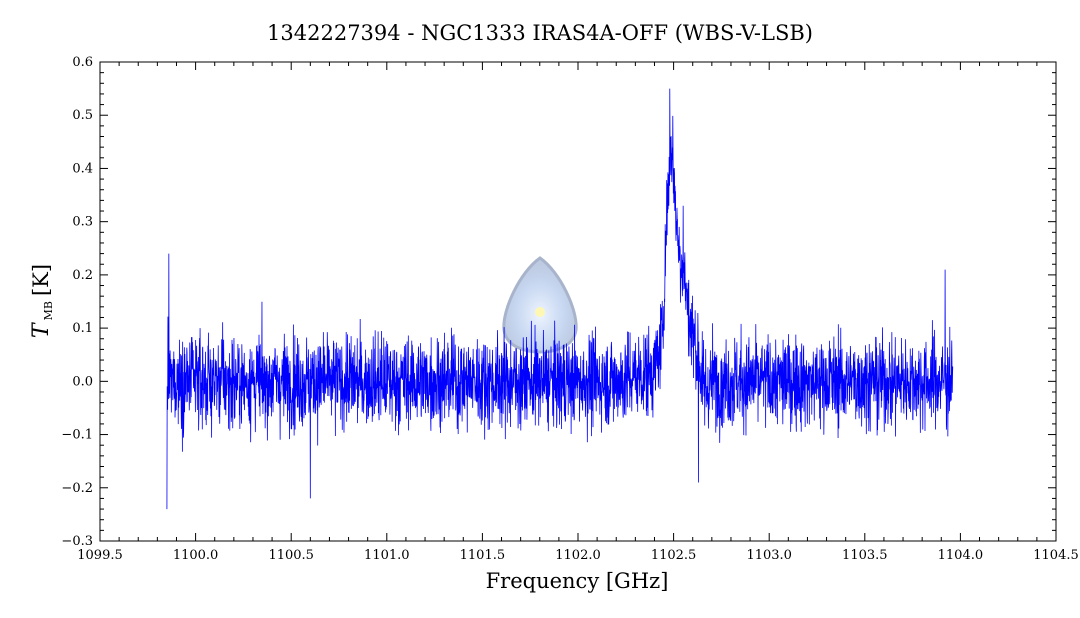 The image size is (1080, 618). I want to click on x-tick-label: 1104.0, so click(961, 555).